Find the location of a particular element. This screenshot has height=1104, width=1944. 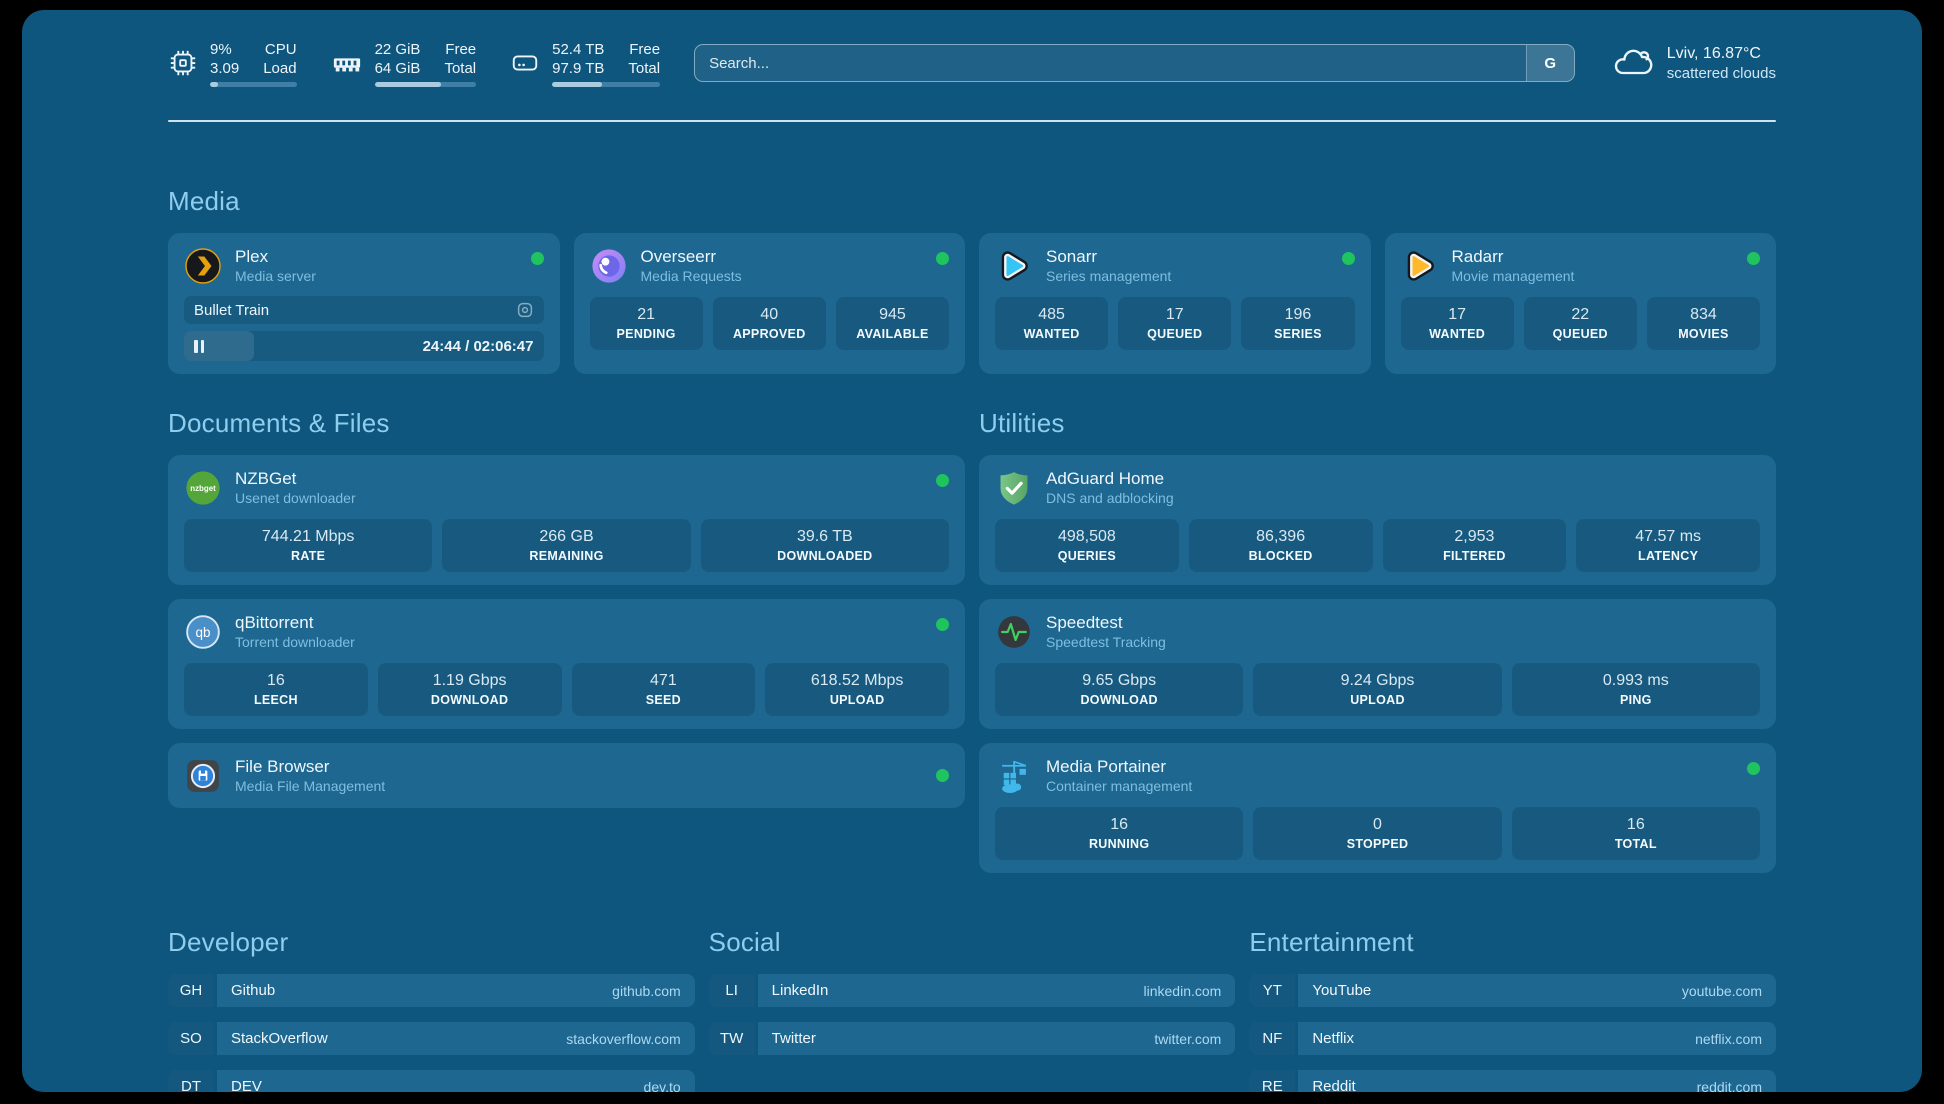

nzbget-stat-rate: 744.21 Mbps RATE is located at coordinates (308, 545).